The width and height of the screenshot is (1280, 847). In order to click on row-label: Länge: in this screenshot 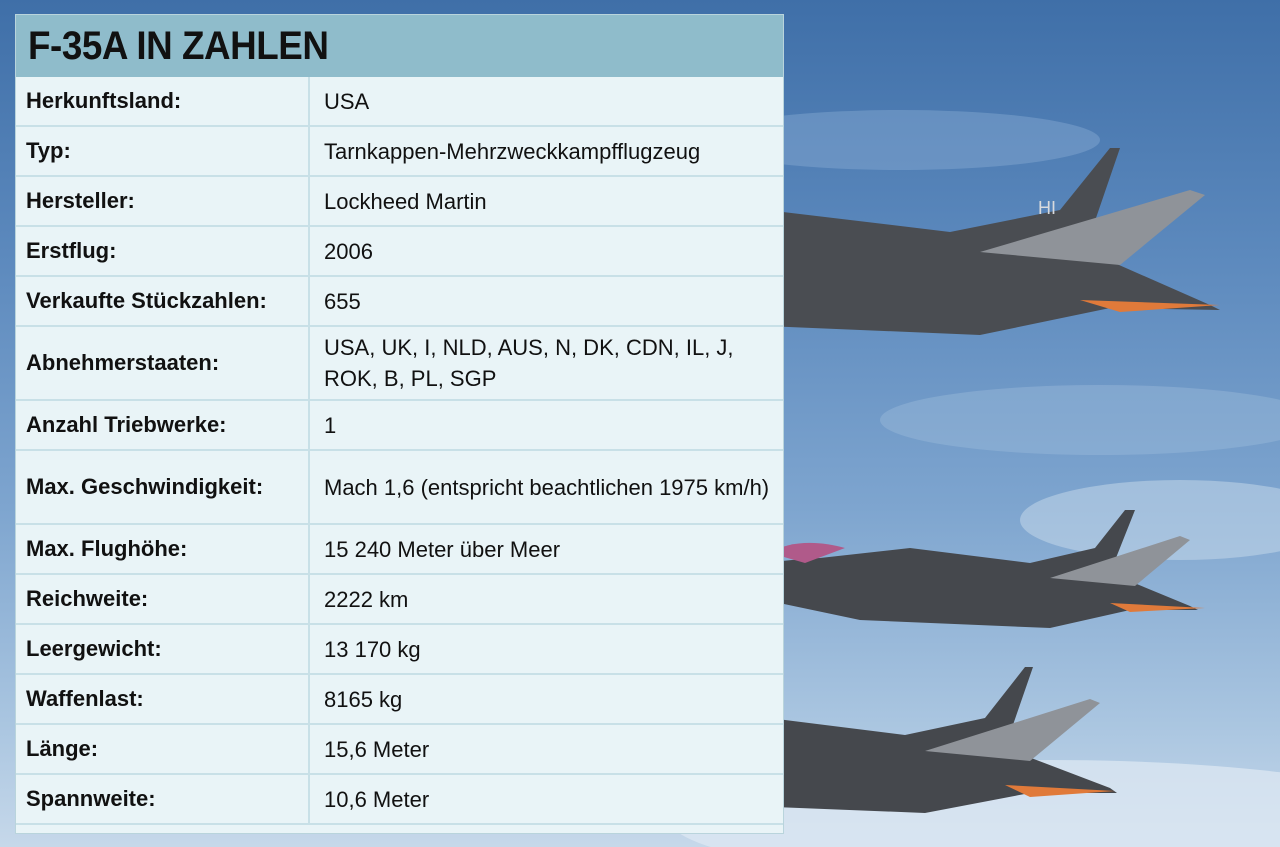, I will do `click(163, 749)`.